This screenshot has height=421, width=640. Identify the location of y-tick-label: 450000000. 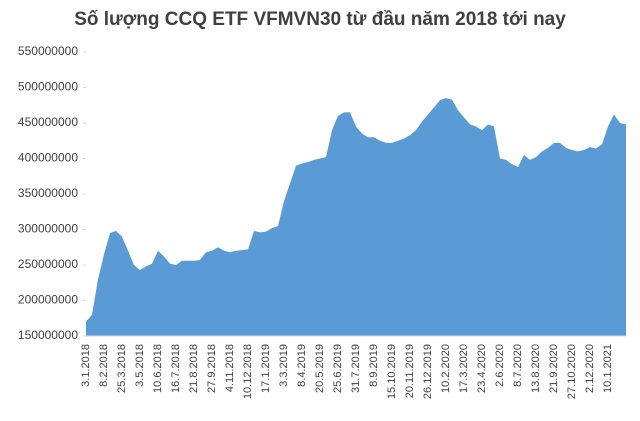
(48, 122).